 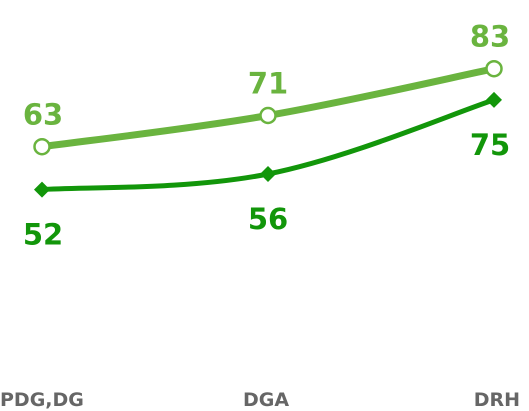 I want to click on series-1-value-label-3: 83, so click(x=490, y=37).